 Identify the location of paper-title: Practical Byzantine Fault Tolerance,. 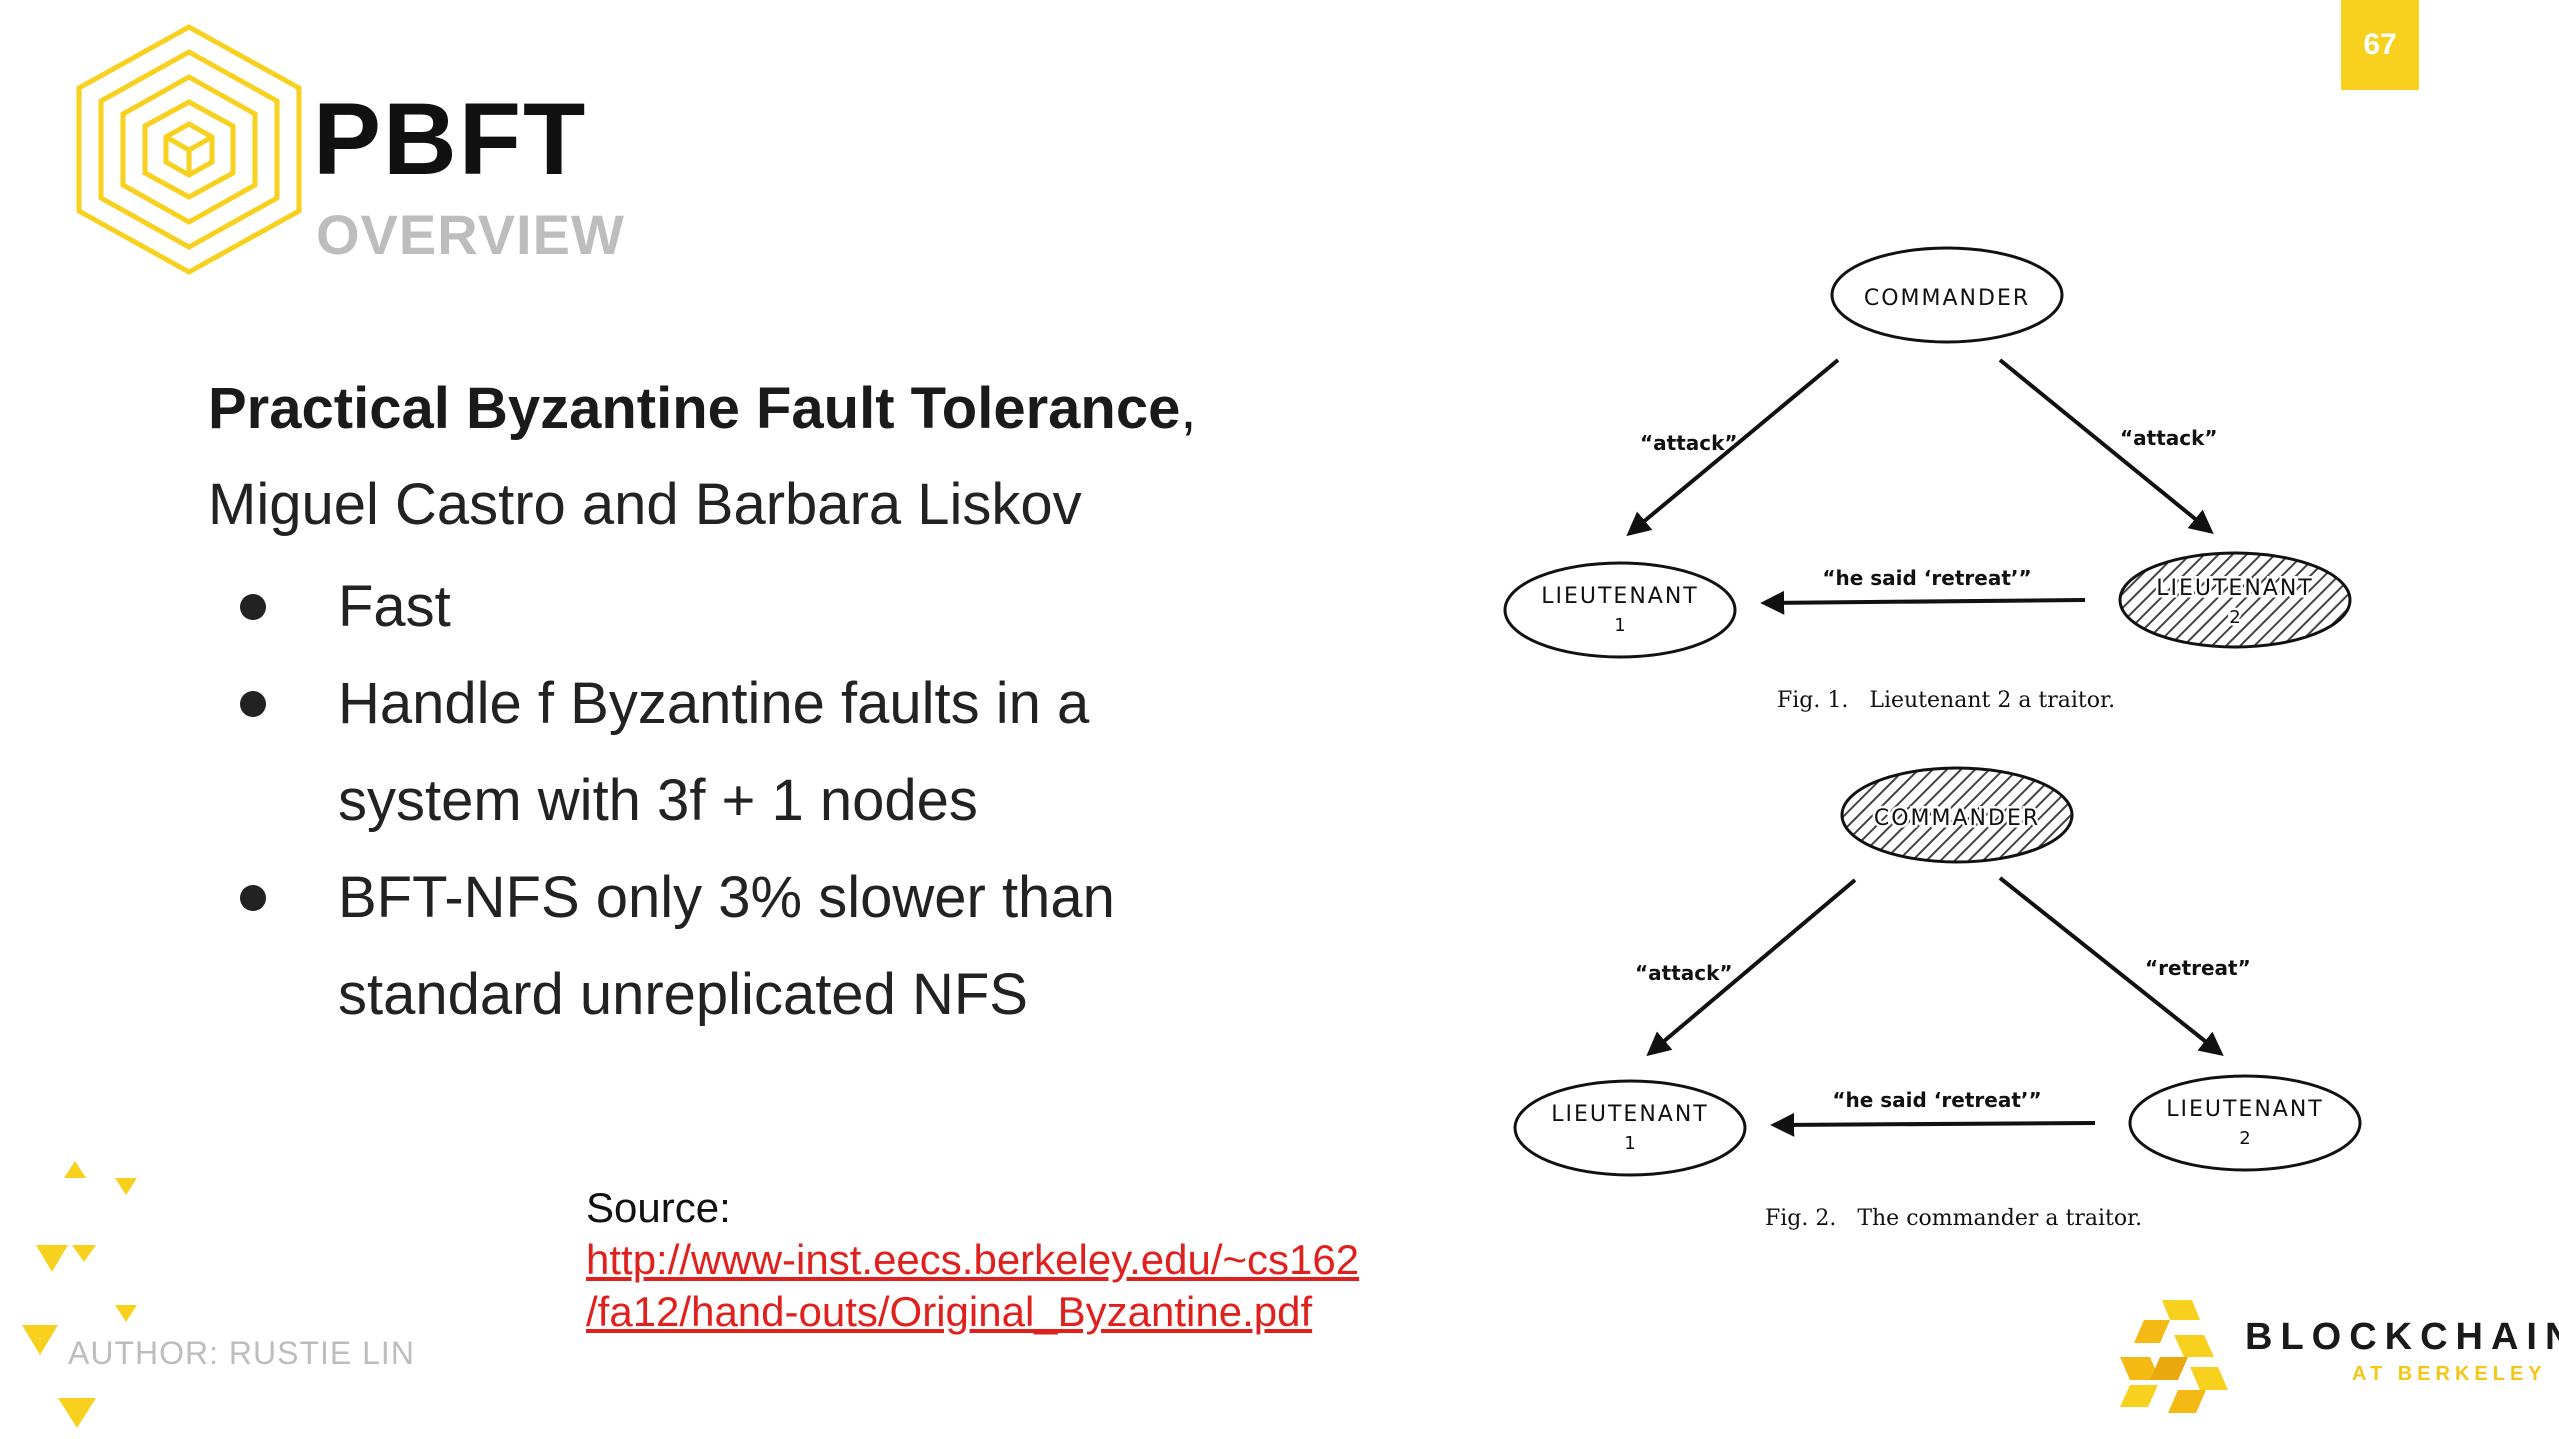
(702, 409).